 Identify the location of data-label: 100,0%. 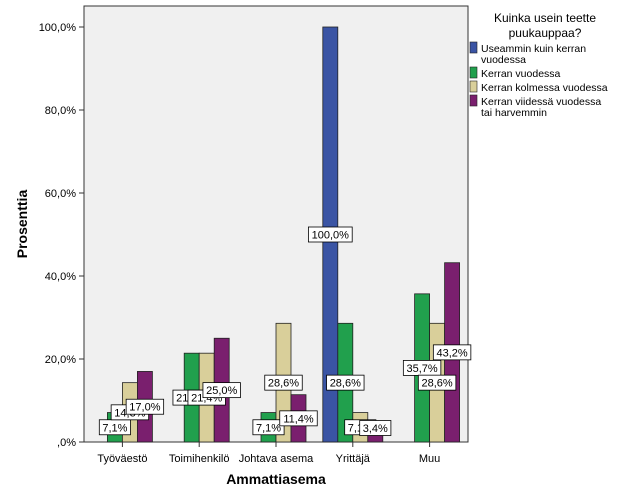
(331, 236).